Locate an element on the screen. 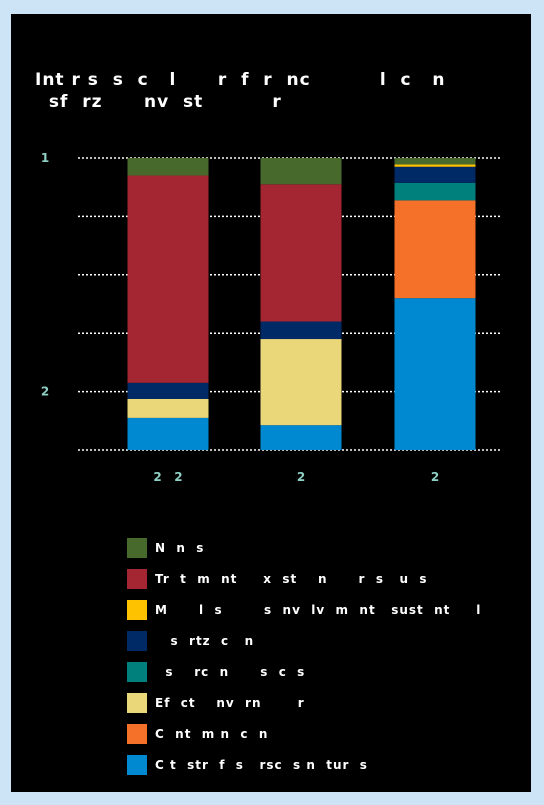 This screenshot has height=805, width=544. legend-label: Tr t m nt x st n r s u s is located at coordinates (291, 578).